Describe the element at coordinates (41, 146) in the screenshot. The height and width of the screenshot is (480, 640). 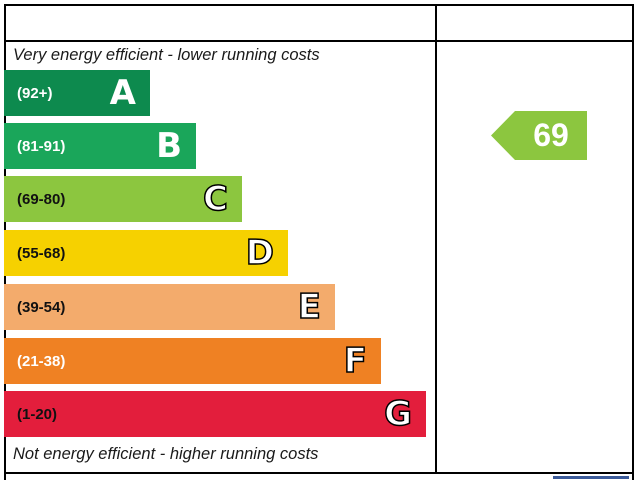
I see `band-b-range: (81-91)` at that location.